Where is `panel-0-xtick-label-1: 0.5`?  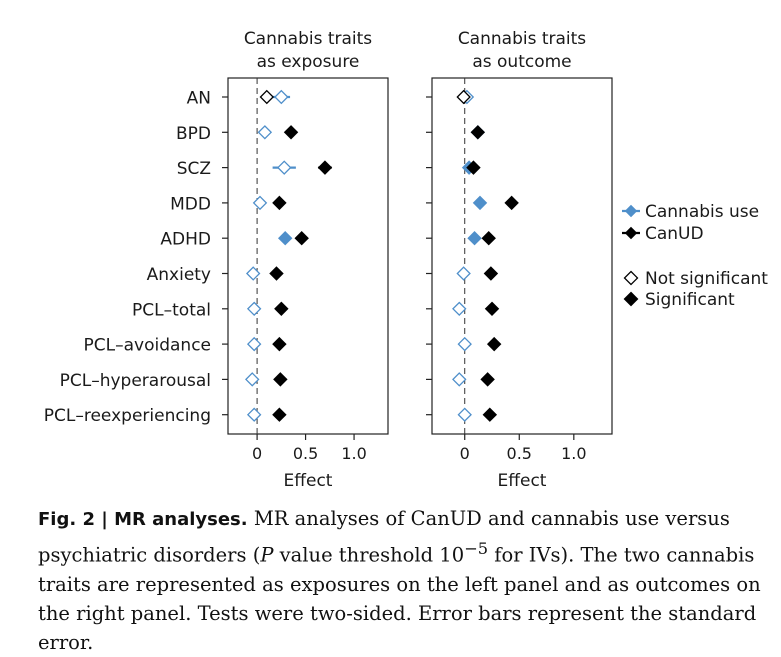 panel-0-xtick-label-1: 0.5 is located at coordinates (305, 453).